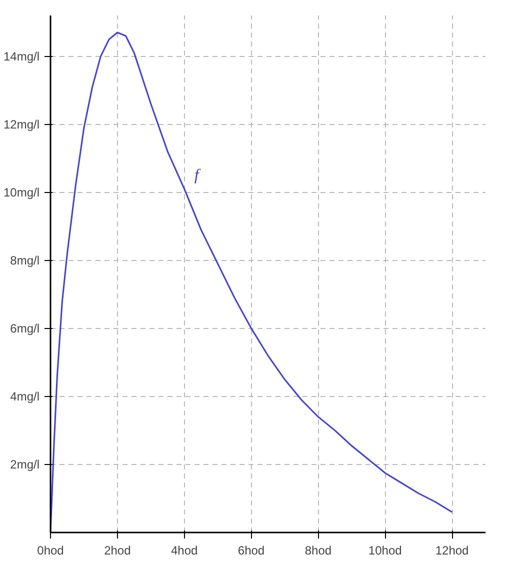 The image size is (515, 563). Describe the element at coordinates (25, 396) in the screenshot. I see `y-tick-label: 4mg/l` at that location.